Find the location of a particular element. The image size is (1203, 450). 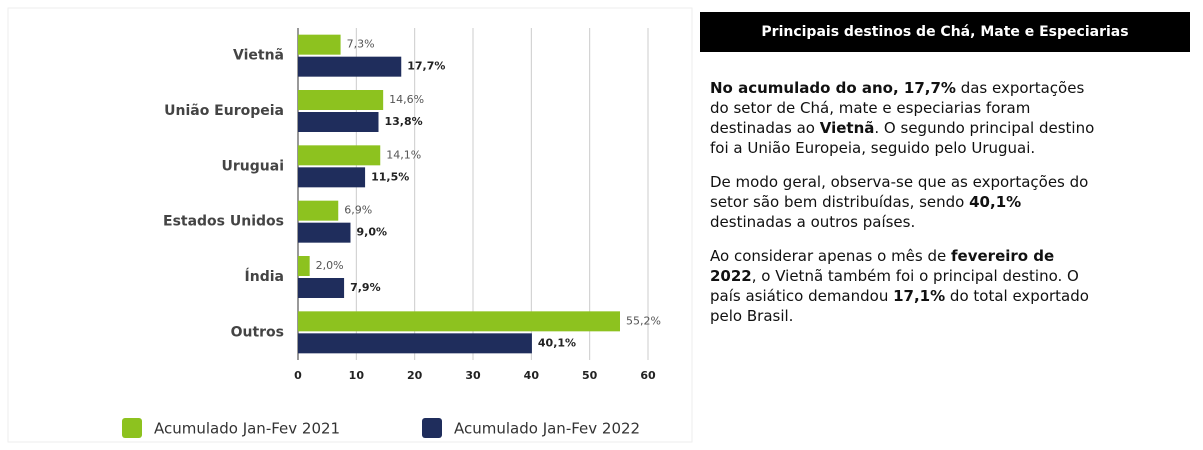

y-tick-label: Uruguai is located at coordinates (253, 166).